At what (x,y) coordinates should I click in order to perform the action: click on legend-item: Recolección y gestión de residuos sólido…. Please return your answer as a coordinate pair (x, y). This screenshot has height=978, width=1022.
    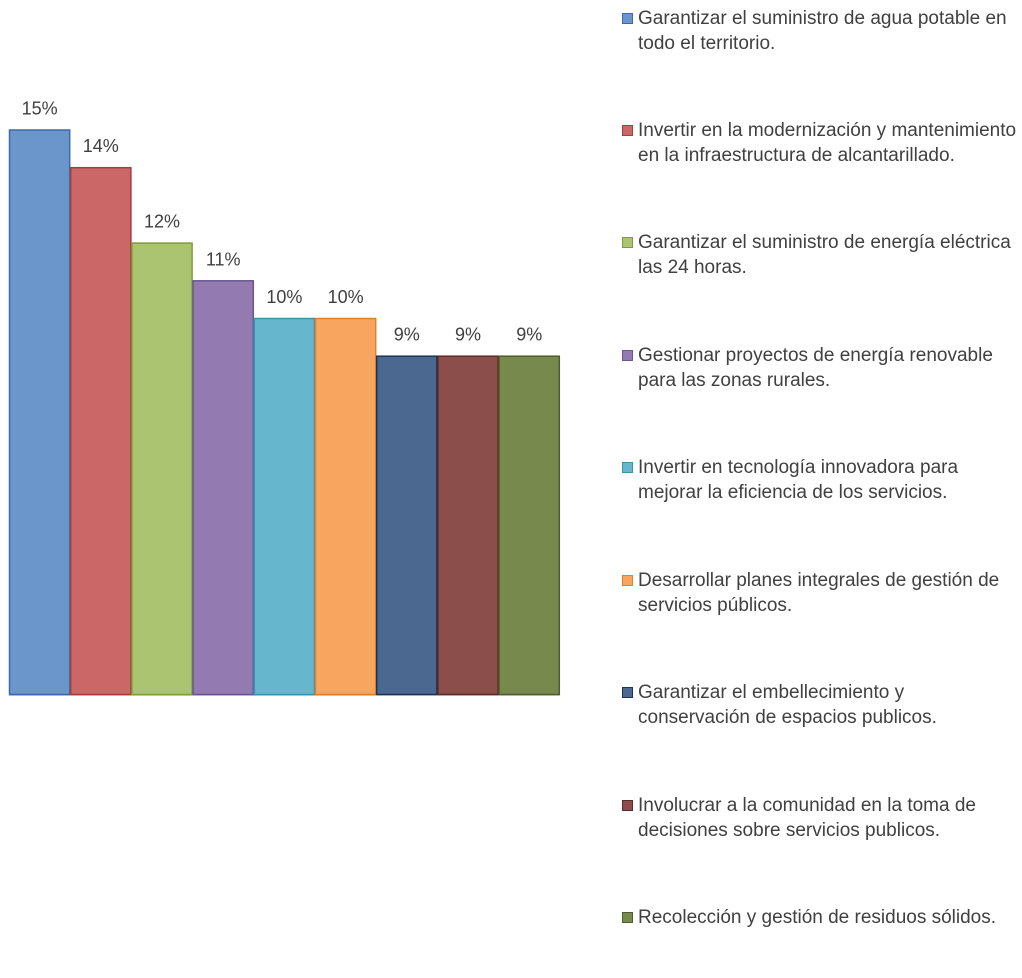
    Looking at the image, I should click on (820, 917).